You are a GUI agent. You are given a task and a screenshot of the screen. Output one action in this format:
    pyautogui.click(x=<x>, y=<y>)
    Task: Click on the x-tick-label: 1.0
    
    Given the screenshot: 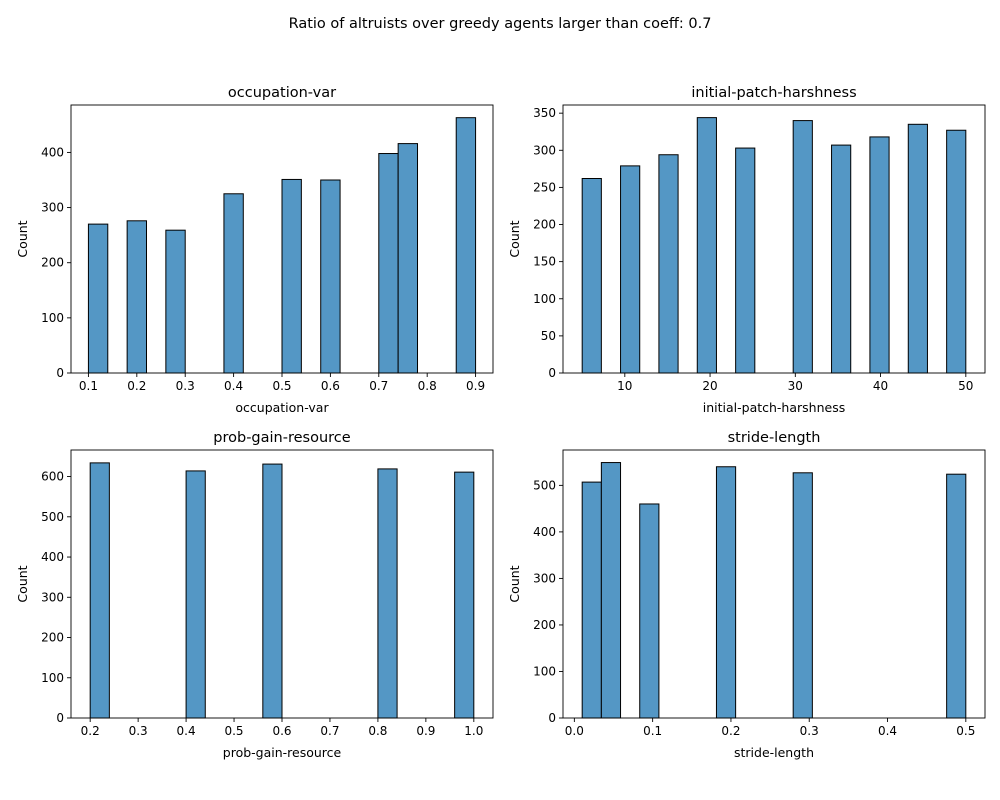 What is the action you would take?
    pyautogui.click(x=473, y=731)
    